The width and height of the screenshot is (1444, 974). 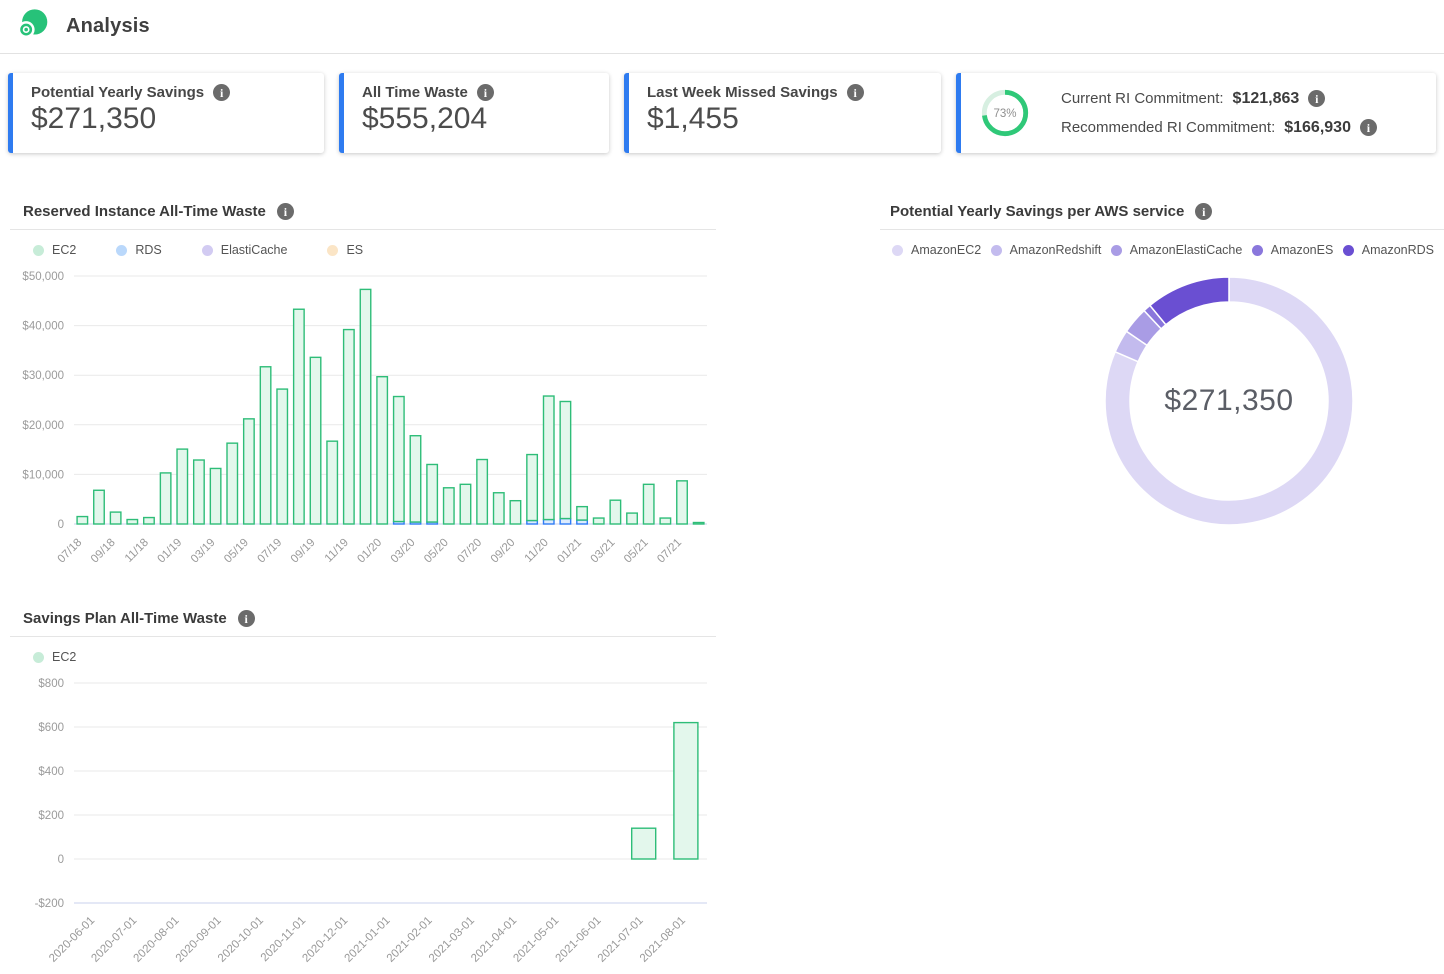 I want to click on bar-EC2-02/20, so click(x=398, y=459).